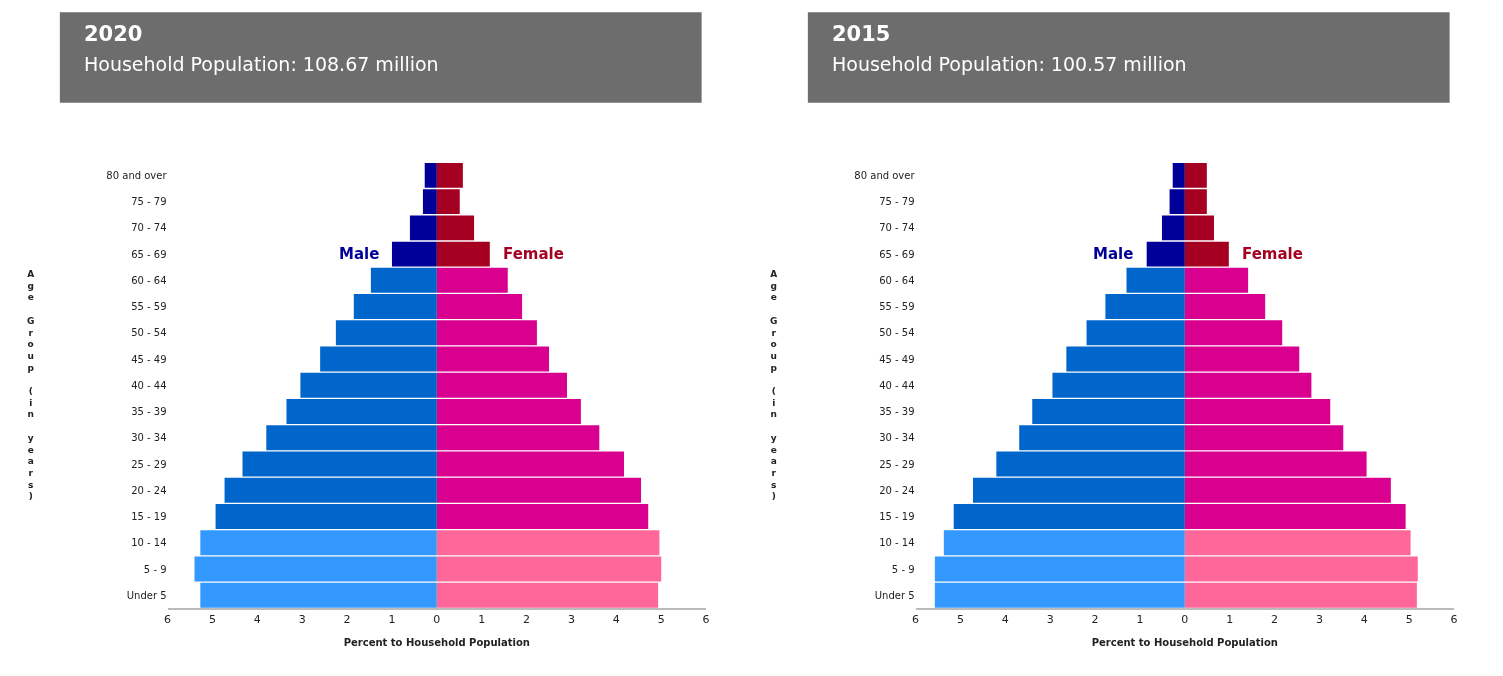  What do you see at coordinates (261, 64) in the screenshot?
I see `chart-subtitle: Household Population: 108.67 million` at bounding box center [261, 64].